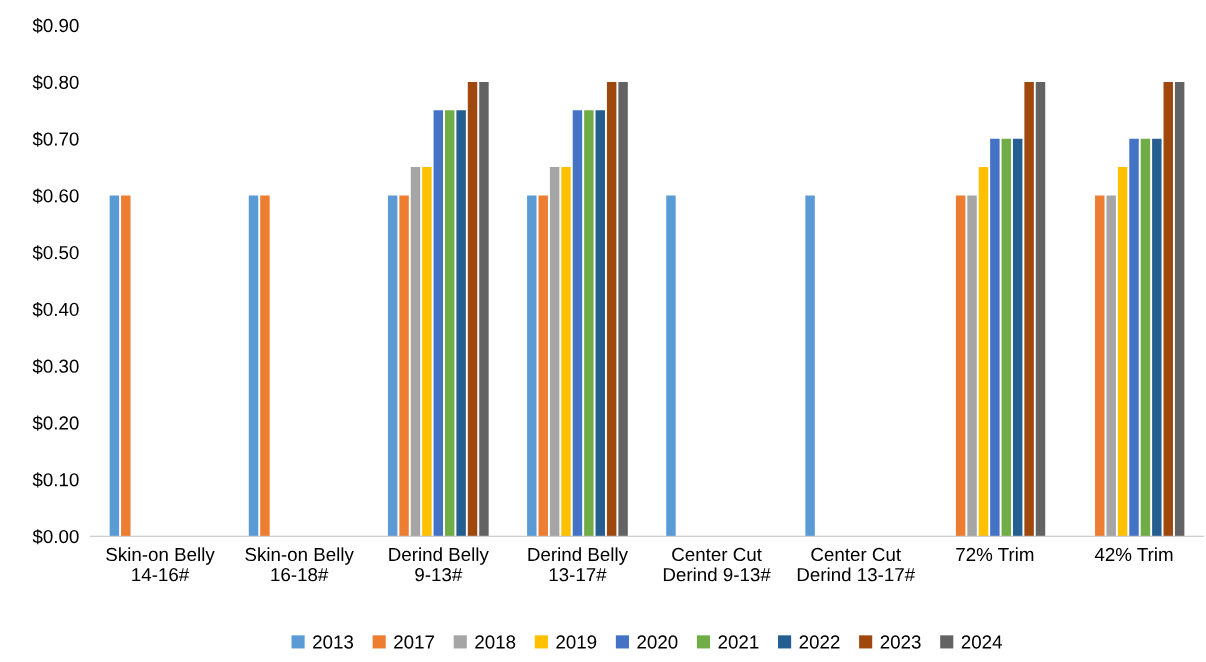  I want to click on legend-label: 2019, so click(576, 642).